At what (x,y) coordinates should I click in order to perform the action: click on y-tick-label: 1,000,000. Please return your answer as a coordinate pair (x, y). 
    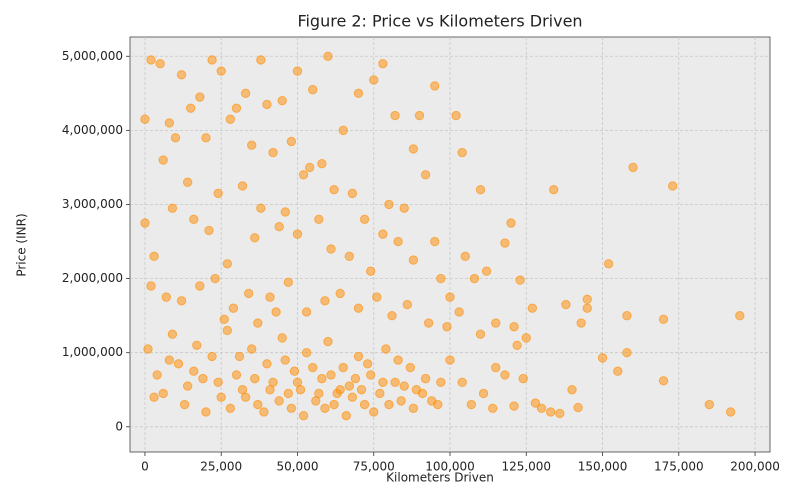
    Looking at the image, I should click on (92, 352).